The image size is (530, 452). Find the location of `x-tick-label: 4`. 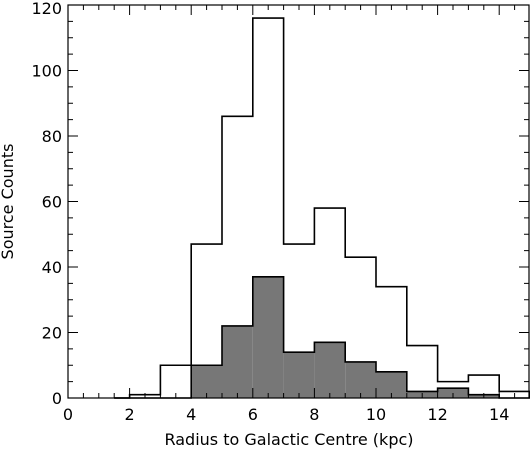

x-tick-label: 4 is located at coordinates (191, 414).